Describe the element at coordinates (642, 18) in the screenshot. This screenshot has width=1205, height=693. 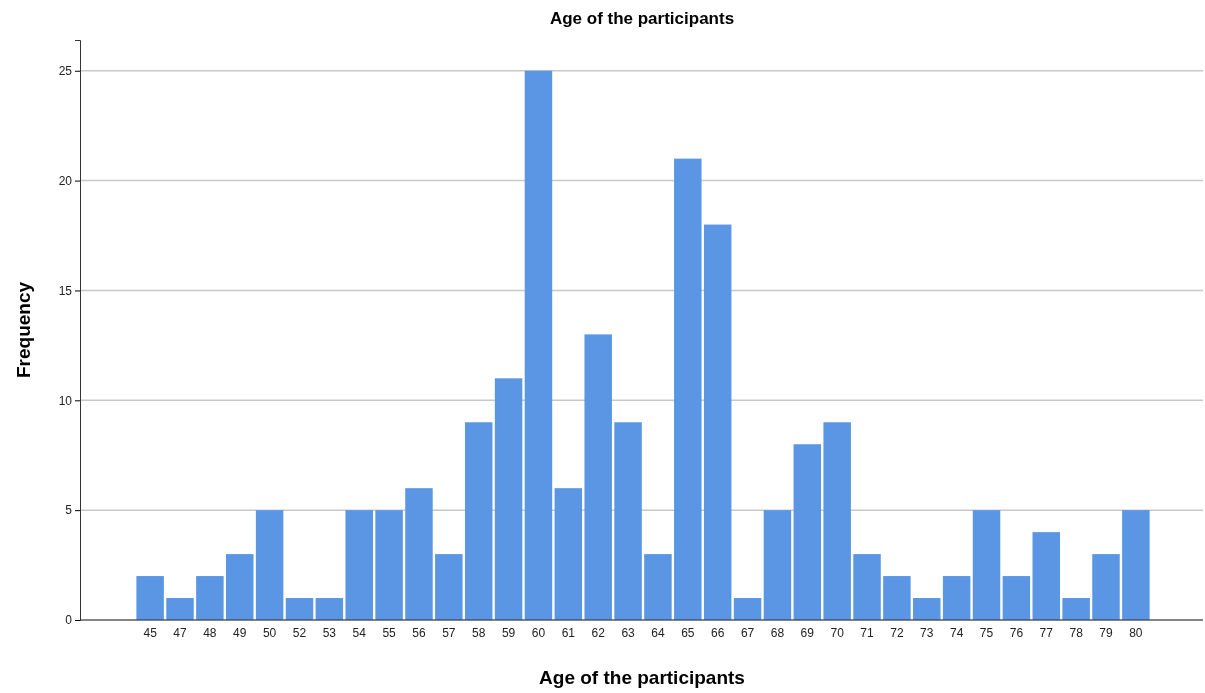
I see `chart-title: Age of the participants` at that location.